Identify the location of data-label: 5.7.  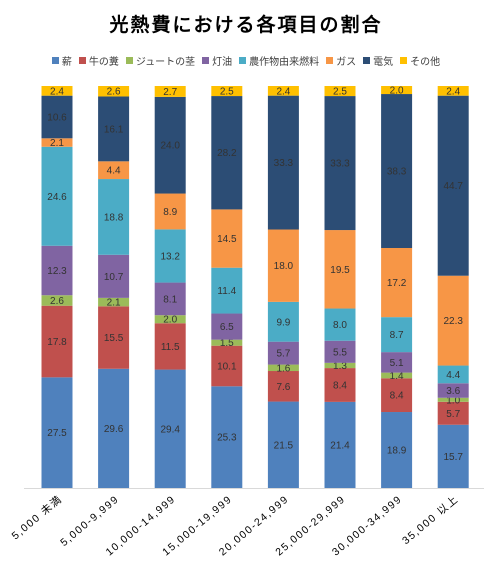
(283, 354).